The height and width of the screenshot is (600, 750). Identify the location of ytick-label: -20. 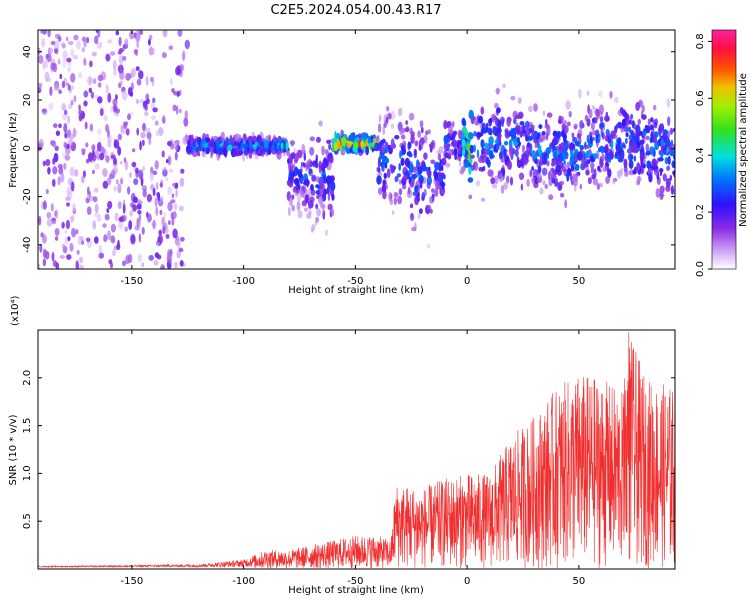
(27, 196).